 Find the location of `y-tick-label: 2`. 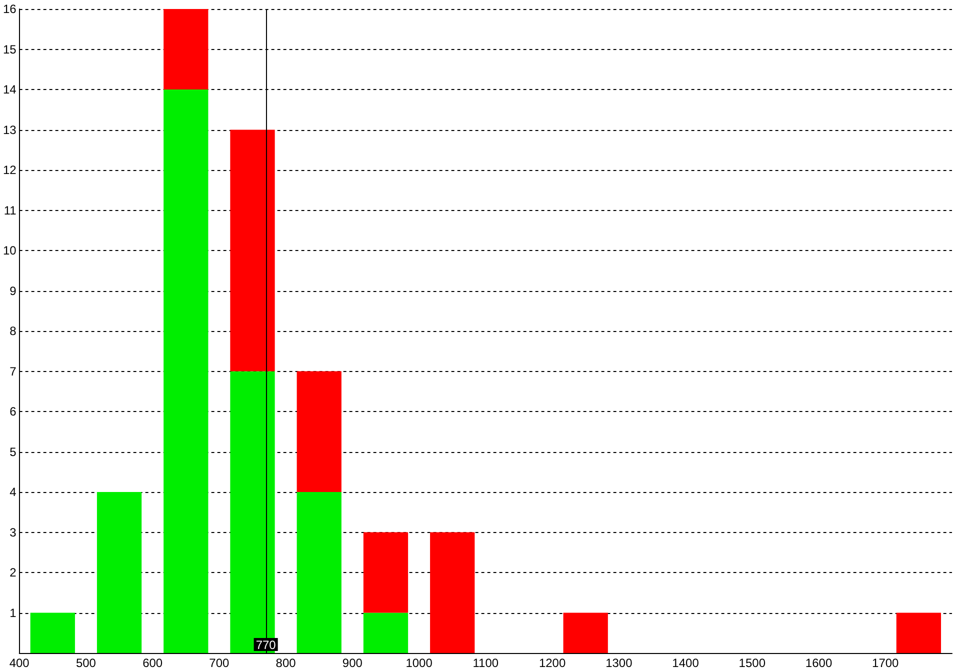

y-tick-label: 2 is located at coordinates (13, 573).